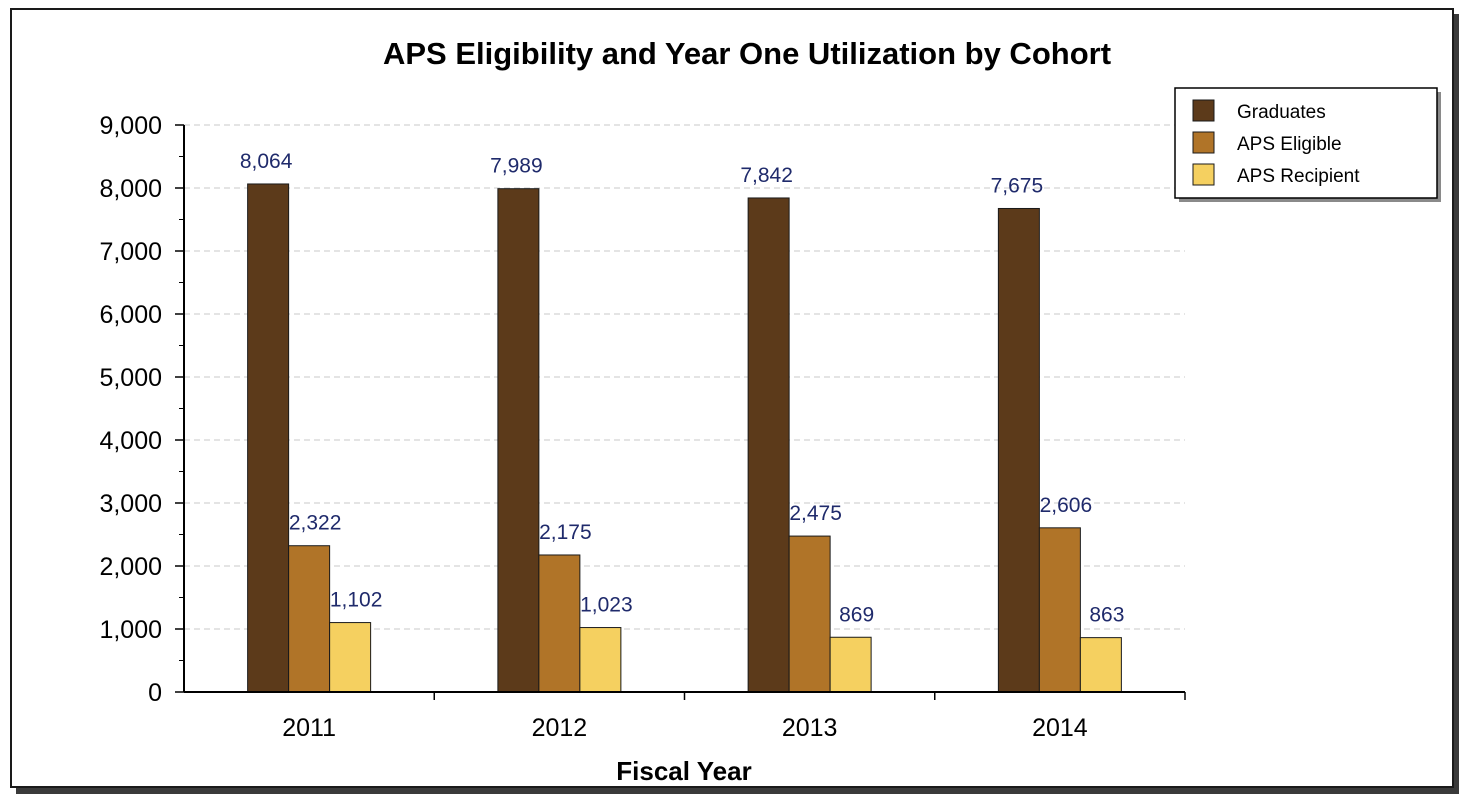 The height and width of the screenshot is (799, 1459). Describe the element at coordinates (130, 630) in the screenshot. I see `y-tick-label: 1,000` at that location.